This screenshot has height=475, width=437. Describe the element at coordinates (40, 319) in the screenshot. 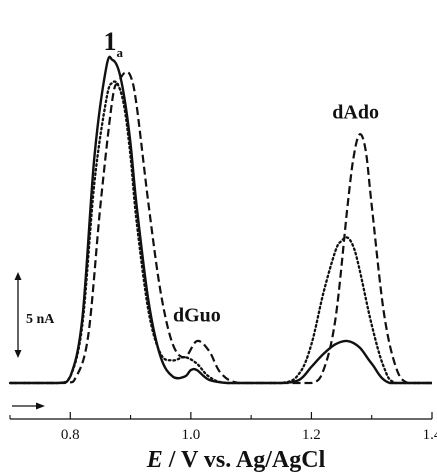

I see `scale-bar-label: 5 nA` at that location.